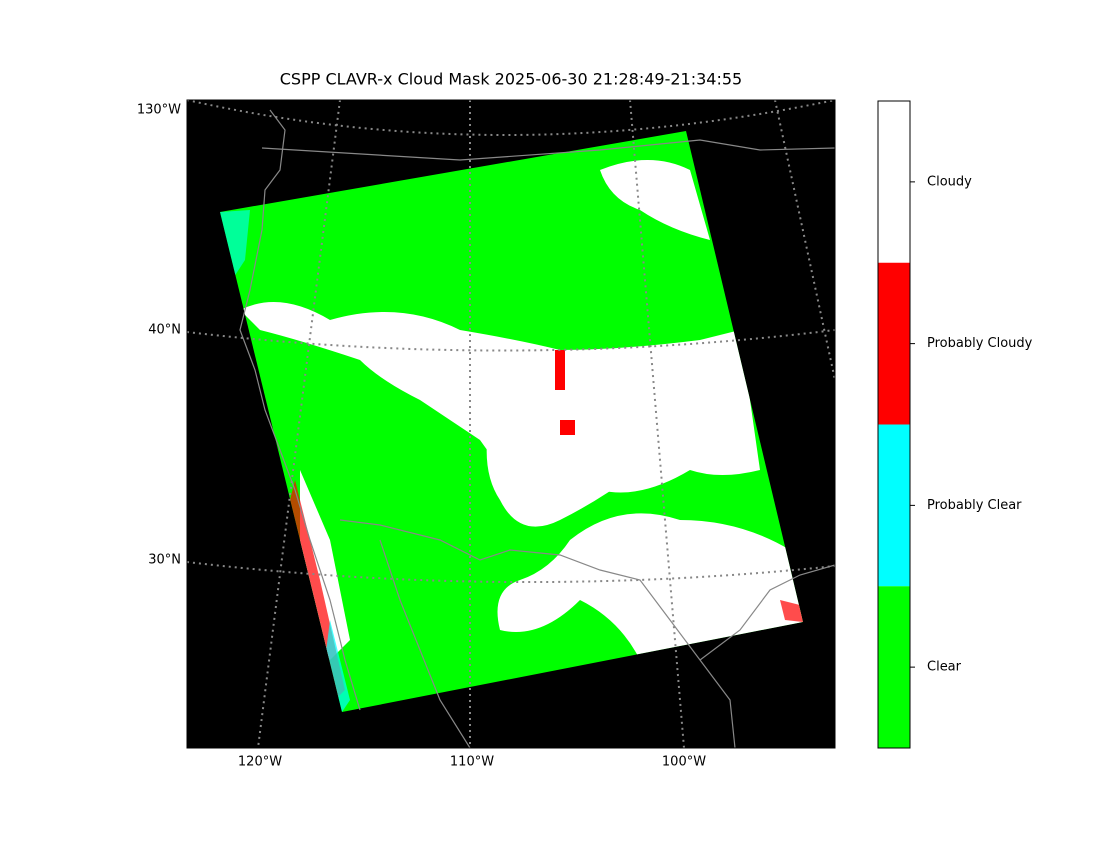  What do you see at coordinates (260, 762) in the screenshot?
I see `lon-label: 120°W` at bounding box center [260, 762].